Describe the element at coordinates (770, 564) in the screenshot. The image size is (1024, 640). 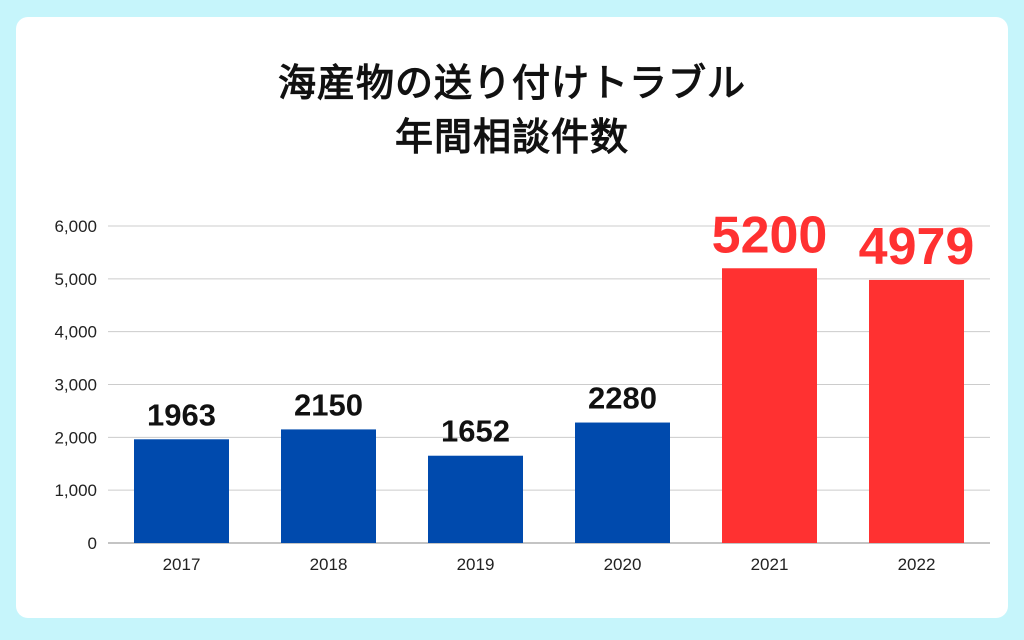
I see `x-tick-label: 2021` at that location.